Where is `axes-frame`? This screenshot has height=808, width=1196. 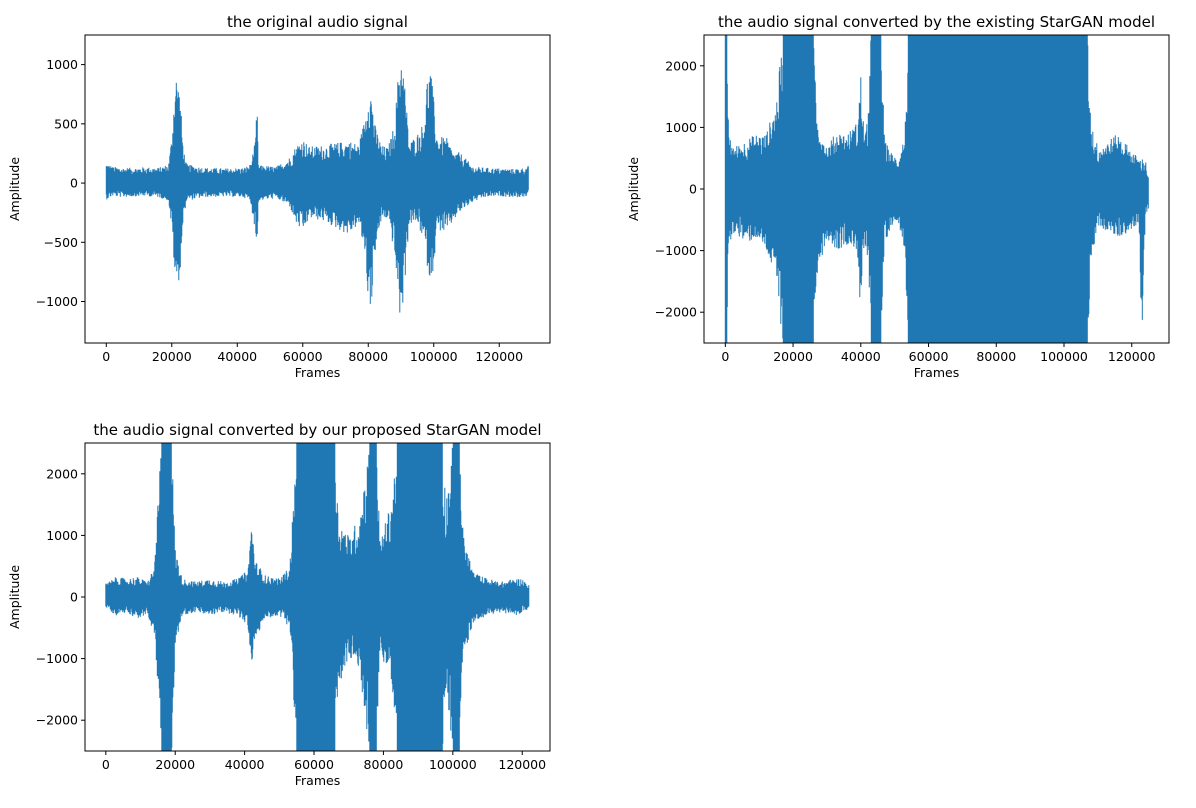
axes-frame is located at coordinates (317, 189).